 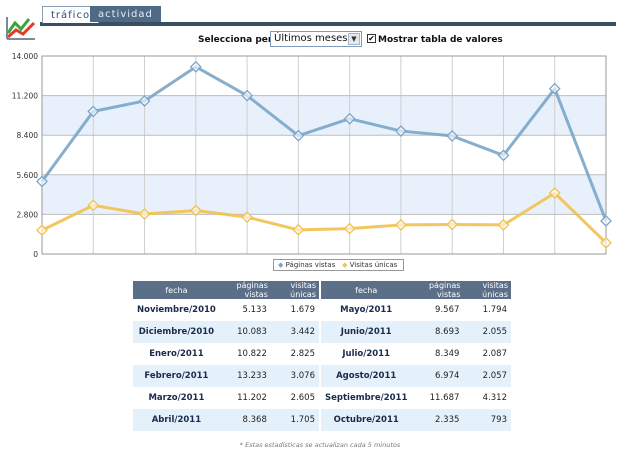 I want to click on cell-fecha: Junio/2011, so click(x=366, y=332).